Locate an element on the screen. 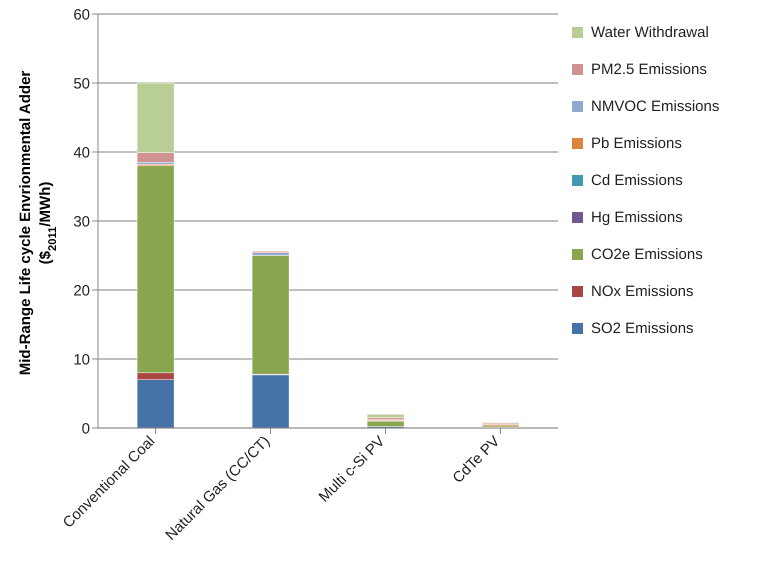 This screenshot has height=577, width=772. legend-label: SO2 Emissions is located at coordinates (642, 328).